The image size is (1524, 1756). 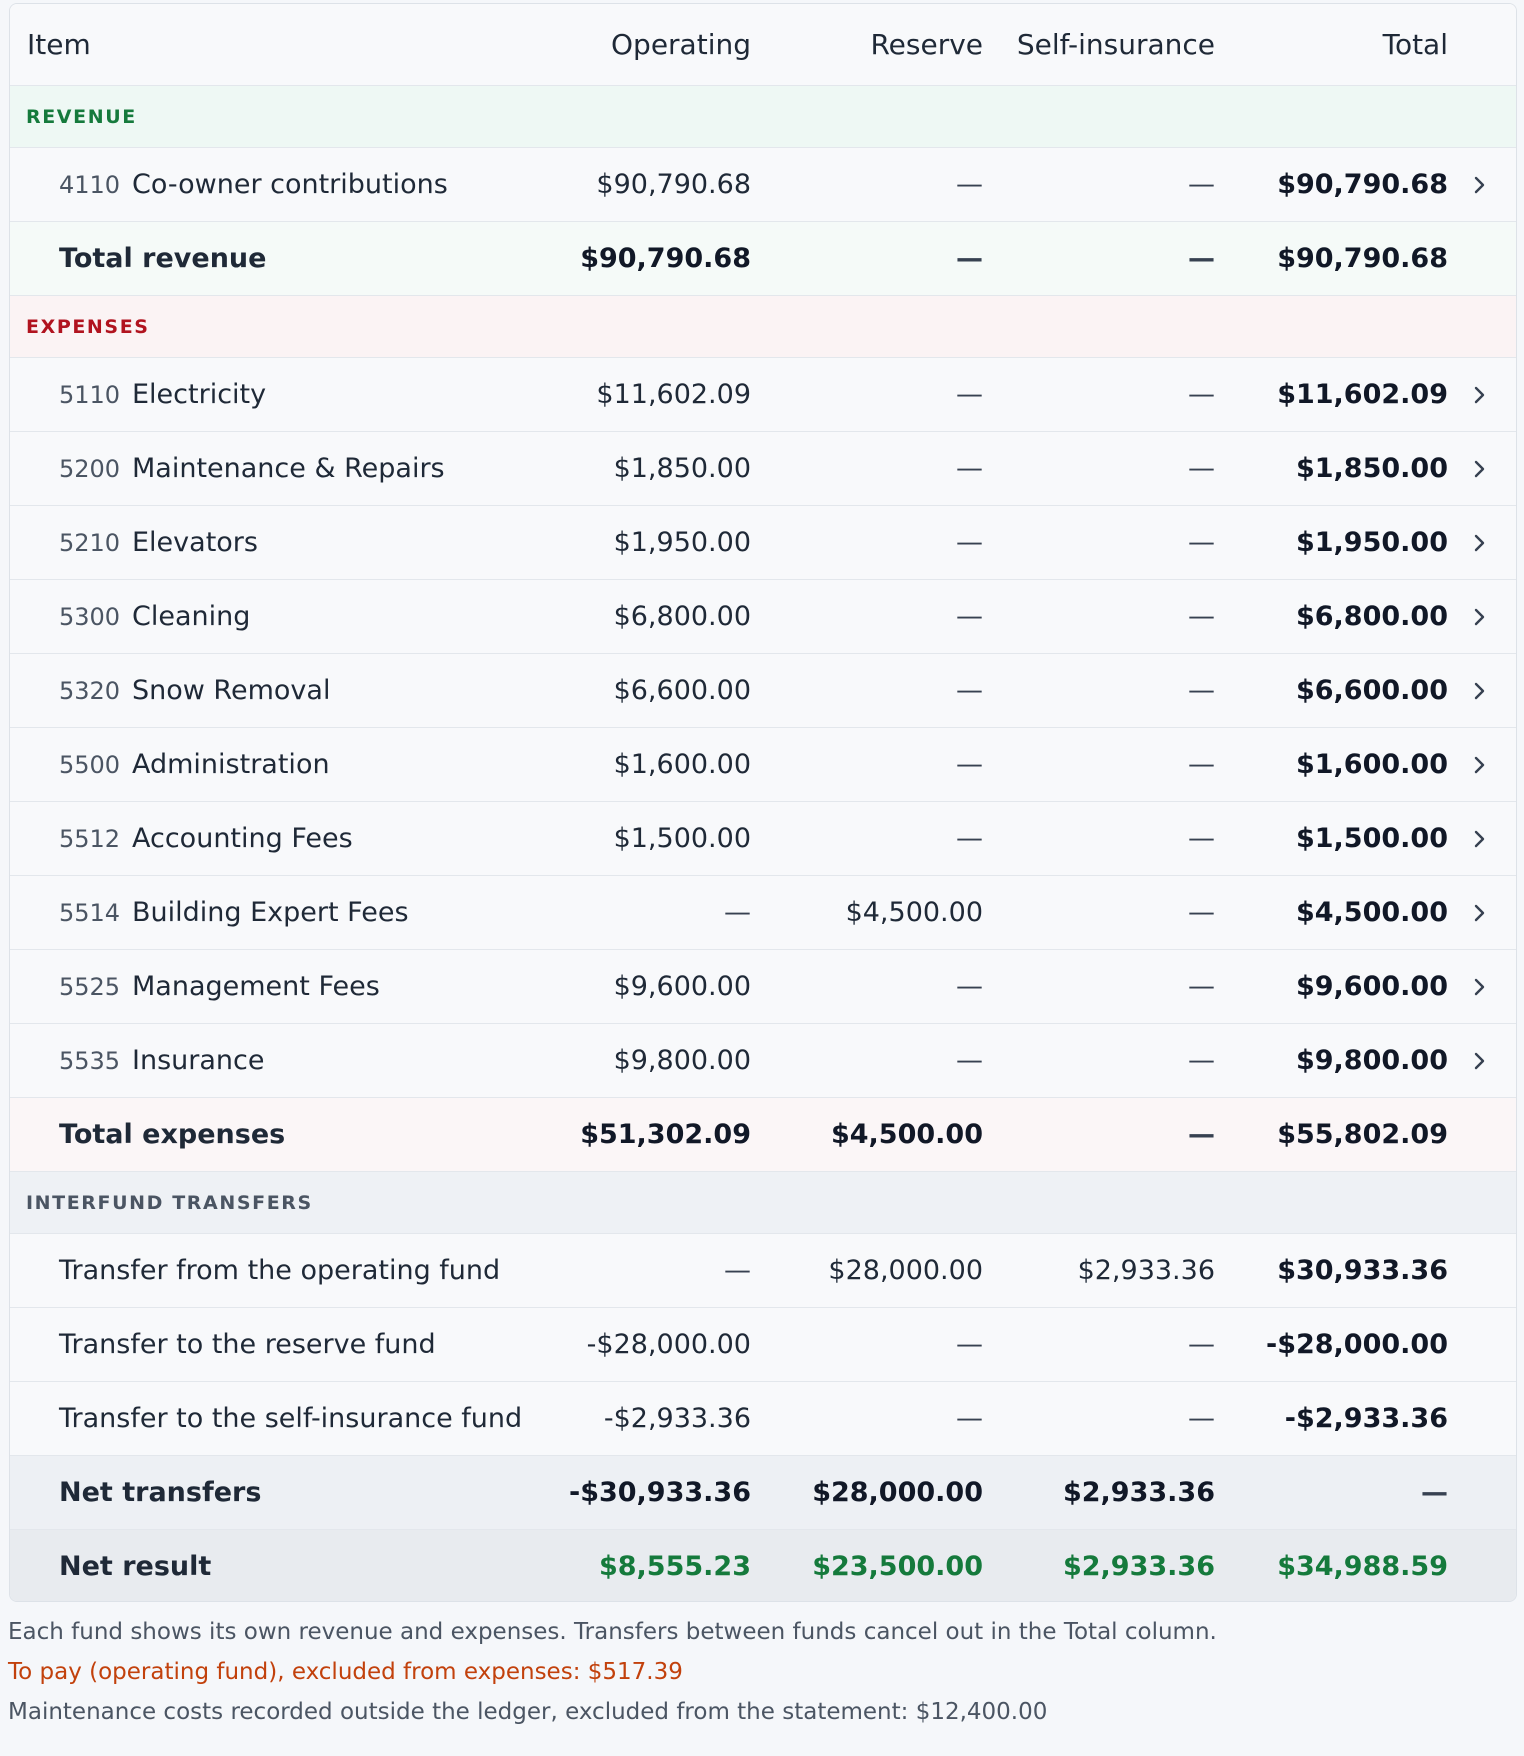 I want to click on operating-cell: $6,800.00, so click(x=682, y=616).